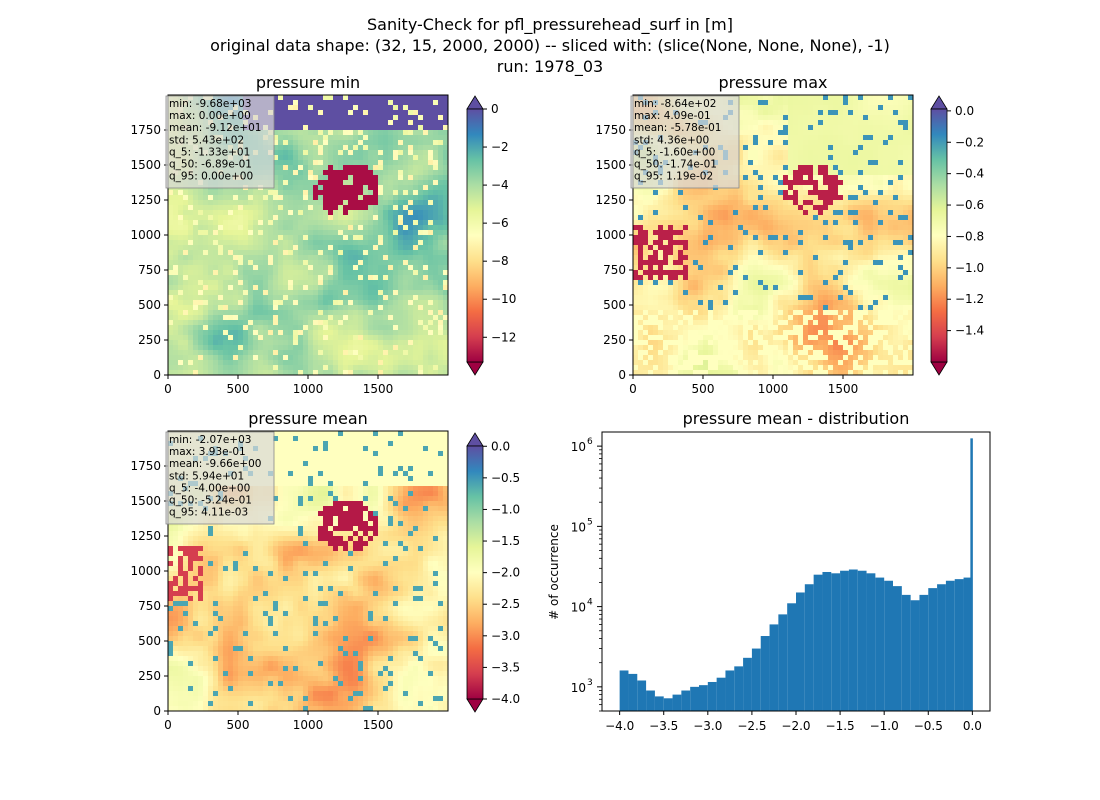 The image size is (1100, 800). Describe the element at coordinates (500, 185) in the screenshot. I see `colorbar-tick-label: −4` at that location.